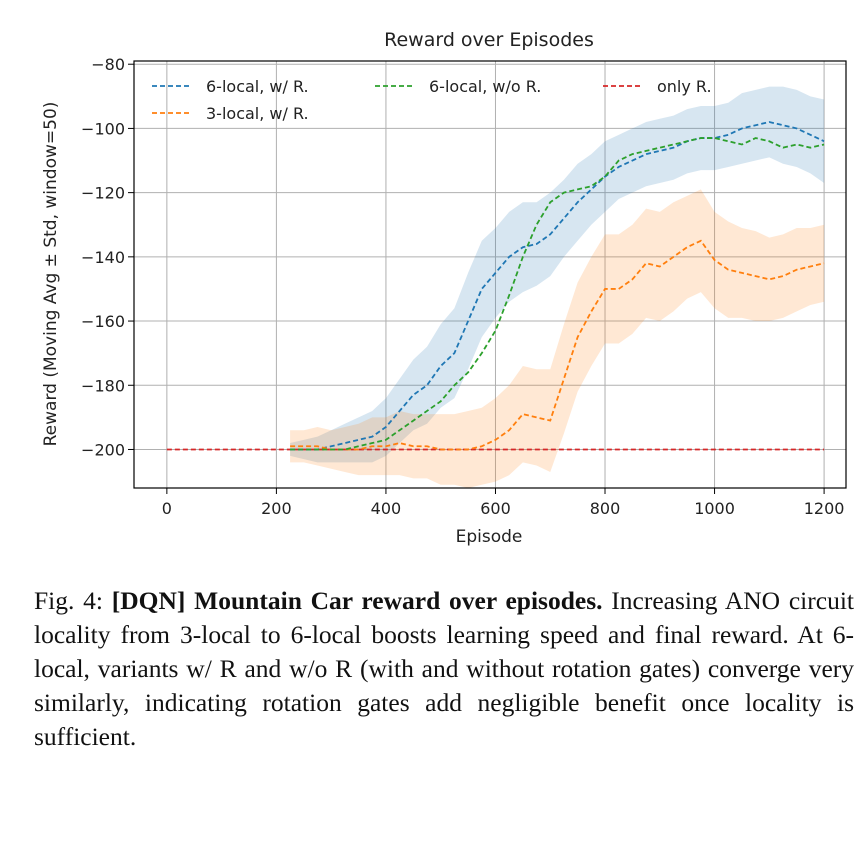 The image size is (868, 856). Describe the element at coordinates (605, 508) in the screenshot. I see `x-tick-label: 800` at that location.